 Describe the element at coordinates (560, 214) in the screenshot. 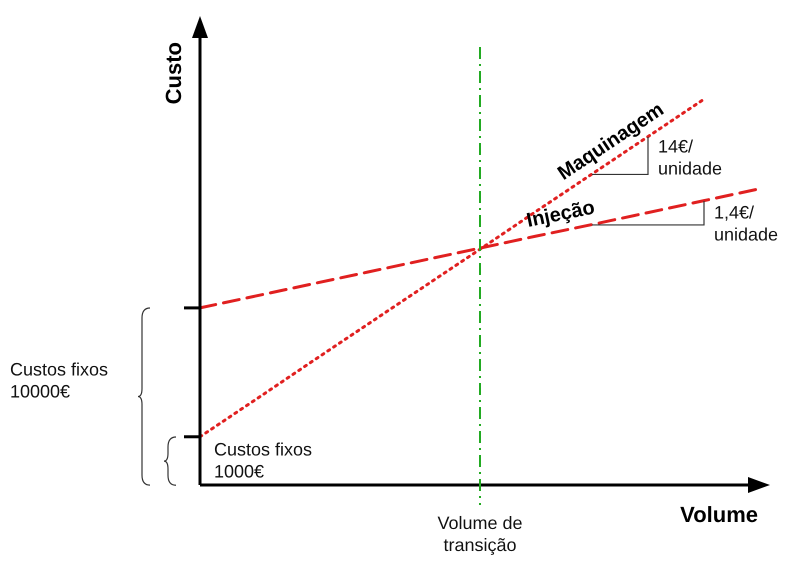

I see `text: Injeção` at that location.